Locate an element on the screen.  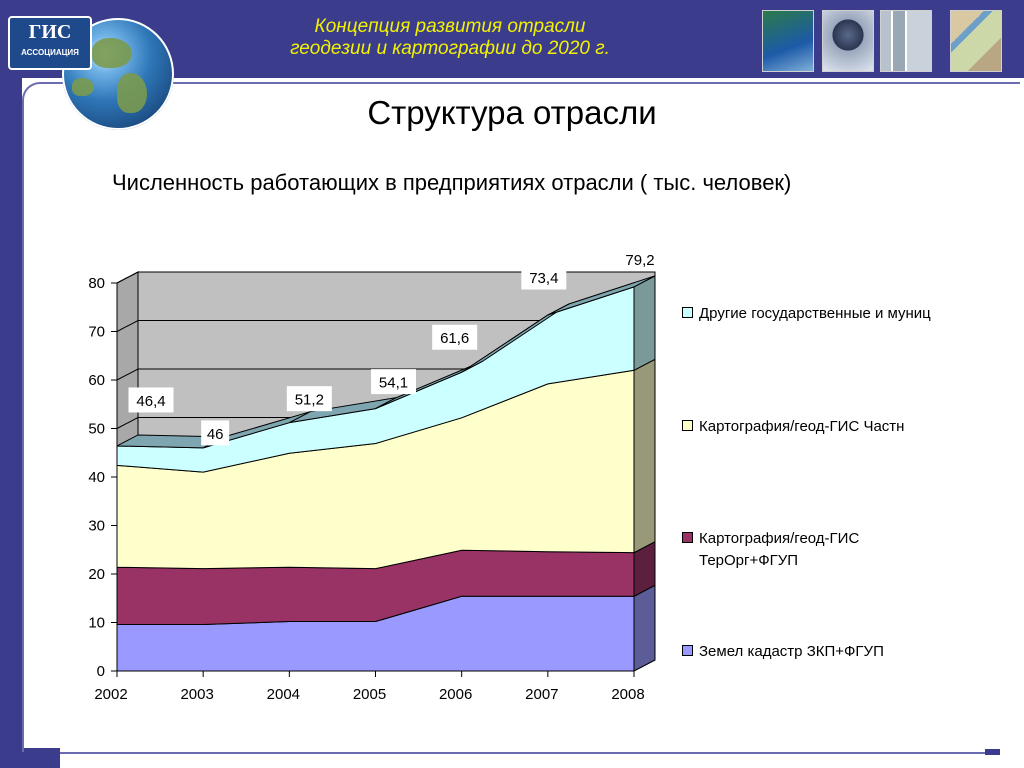
area-series-1-side is located at coordinates (644, 628).